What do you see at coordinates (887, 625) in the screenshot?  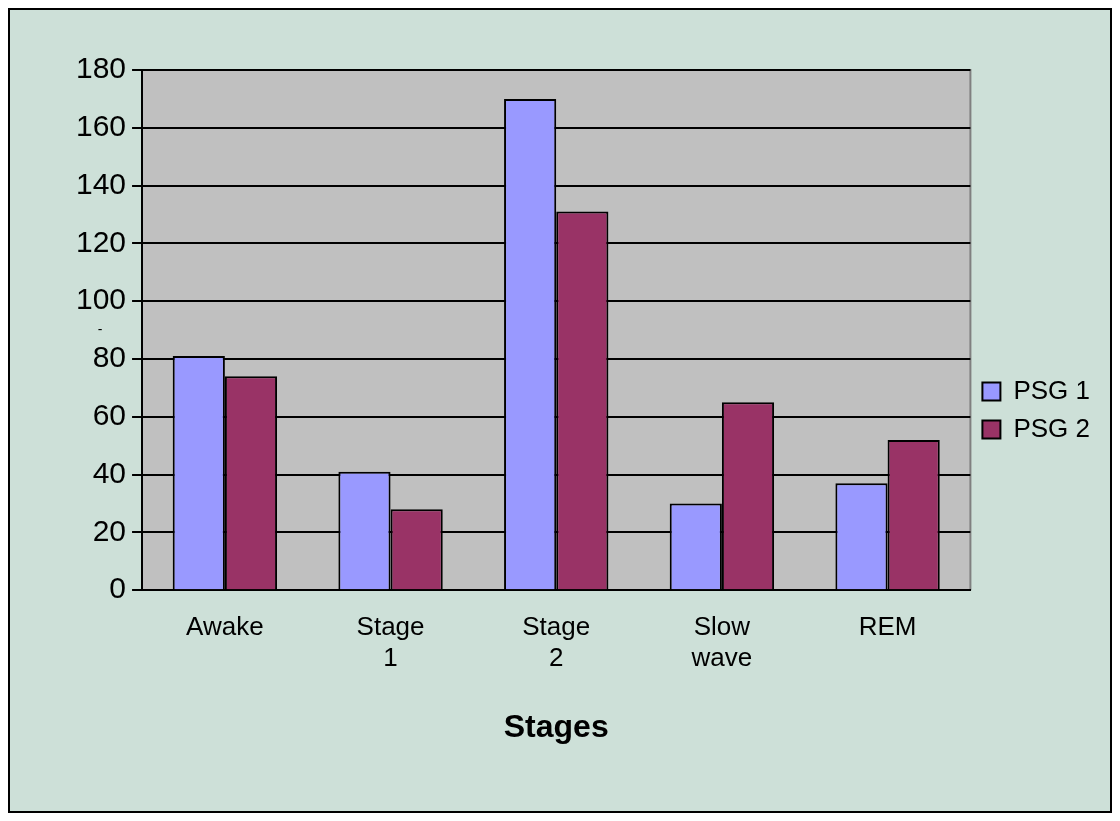 I see `x-tick-label: REM` at bounding box center [887, 625].